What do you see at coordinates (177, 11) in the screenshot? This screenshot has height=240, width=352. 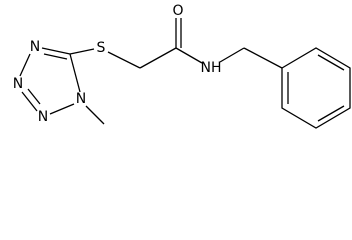 I see `atom-label: O` at bounding box center [177, 11].